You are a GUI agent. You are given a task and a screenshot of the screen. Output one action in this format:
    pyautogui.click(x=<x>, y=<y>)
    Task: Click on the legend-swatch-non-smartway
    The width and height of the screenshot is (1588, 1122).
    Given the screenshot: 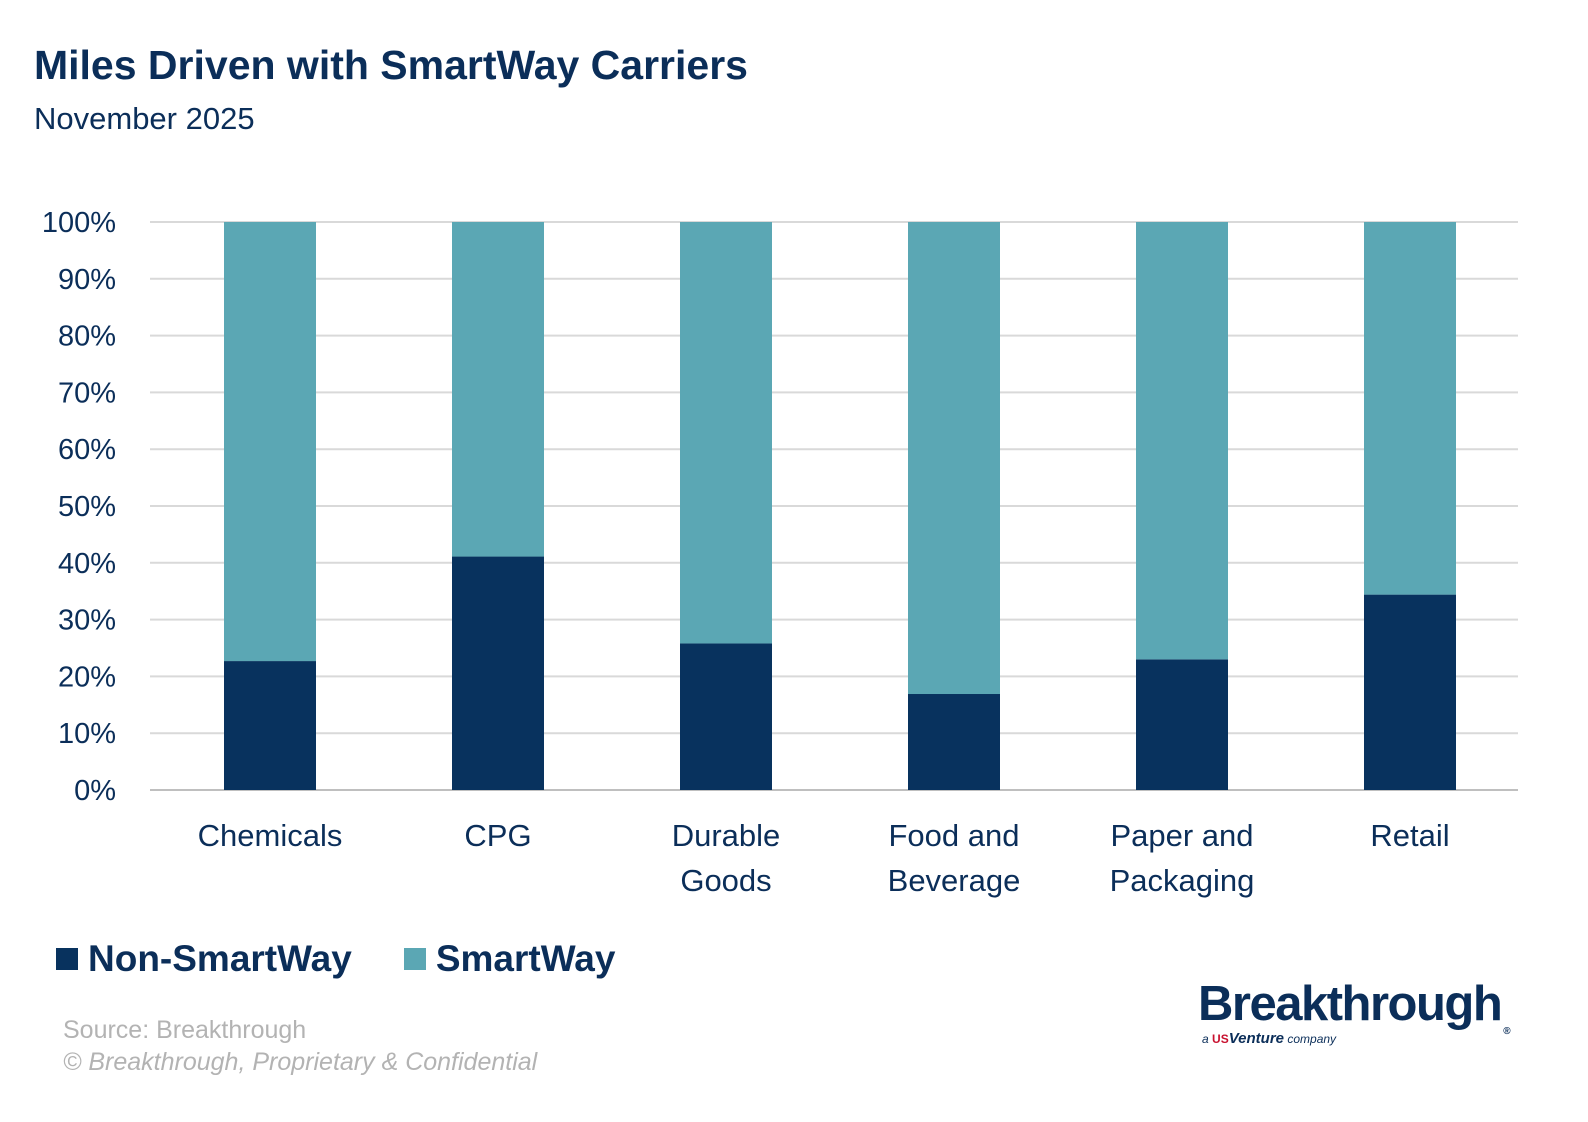 What is the action you would take?
    pyautogui.click(x=67, y=959)
    